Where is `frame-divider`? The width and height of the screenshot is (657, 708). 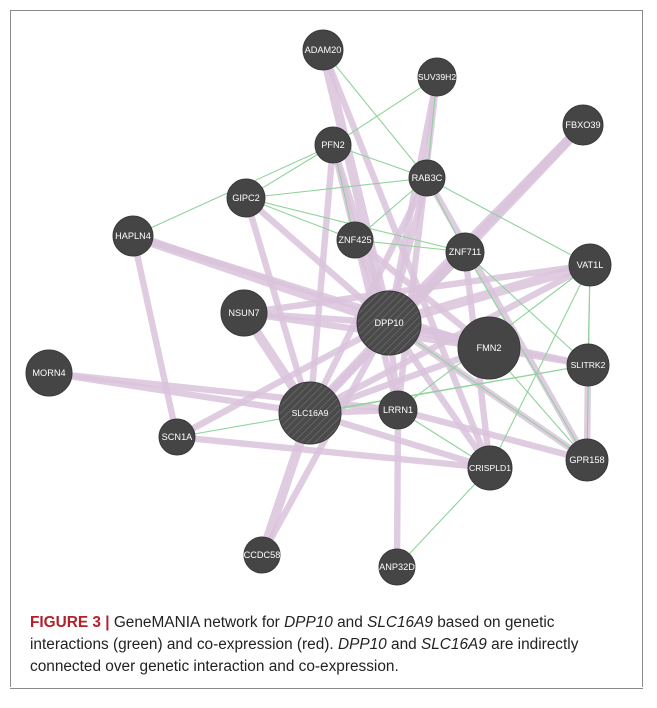
frame-divider is located at coordinates (326, 688).